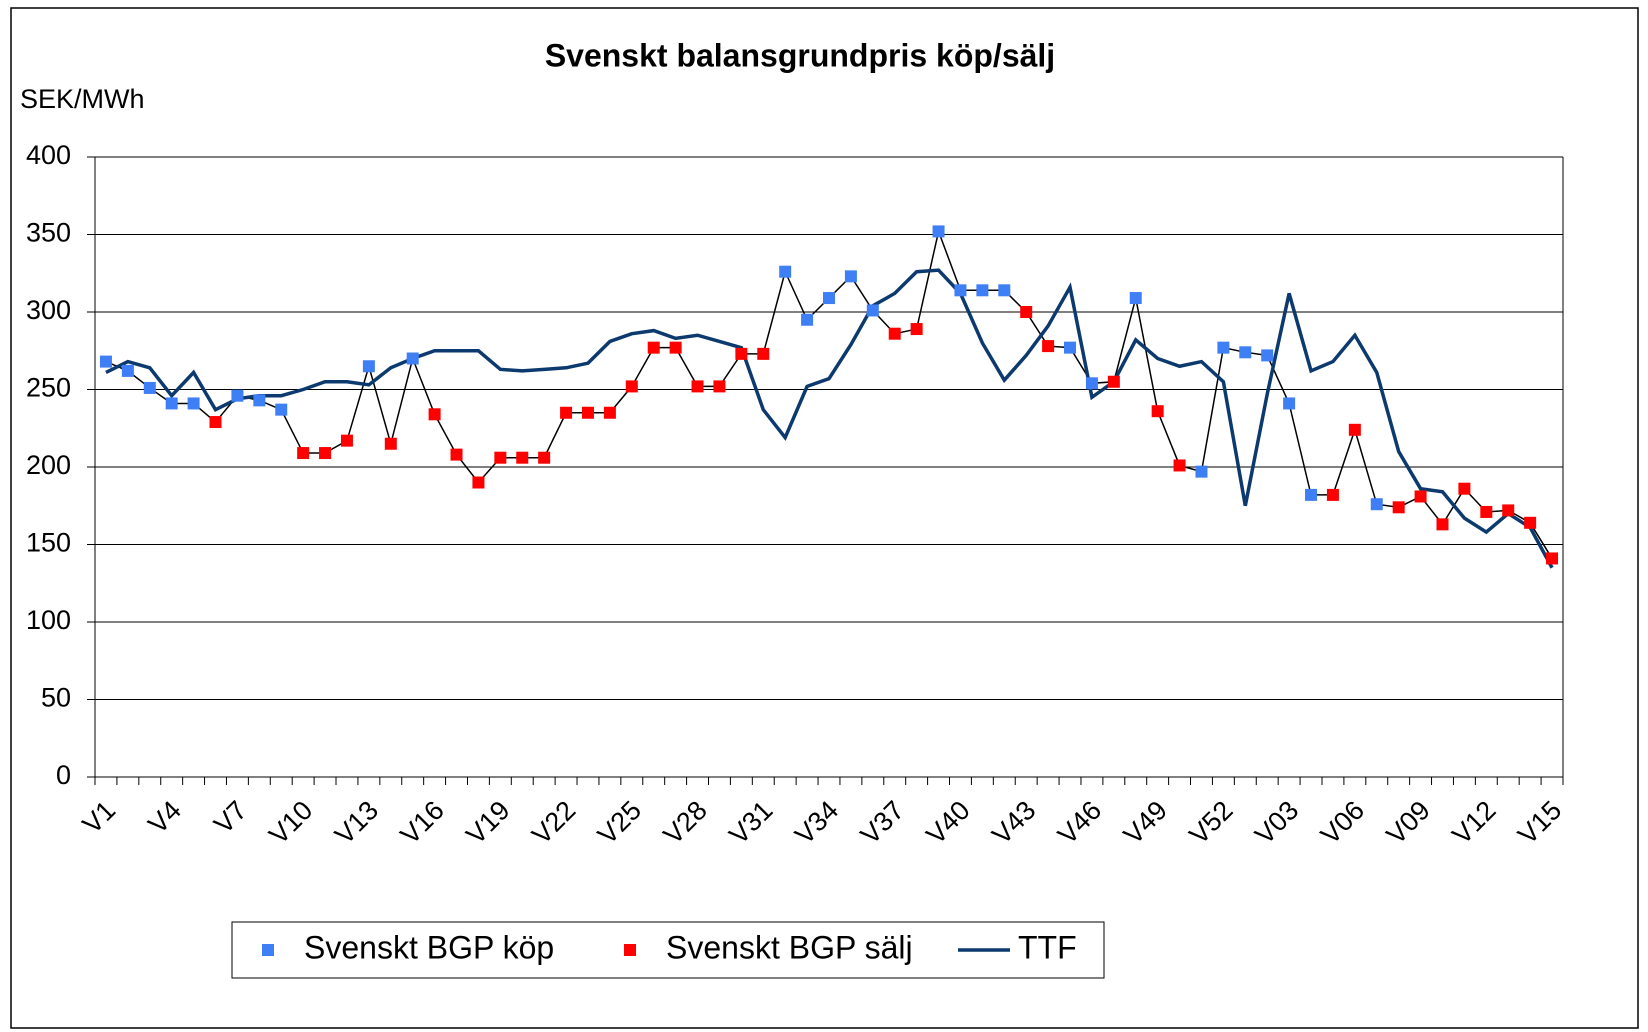  What do you see at coordinates (48, 543) in the screenshot?
I see `y-tick-label: 150` at bounding box center [48, 543].